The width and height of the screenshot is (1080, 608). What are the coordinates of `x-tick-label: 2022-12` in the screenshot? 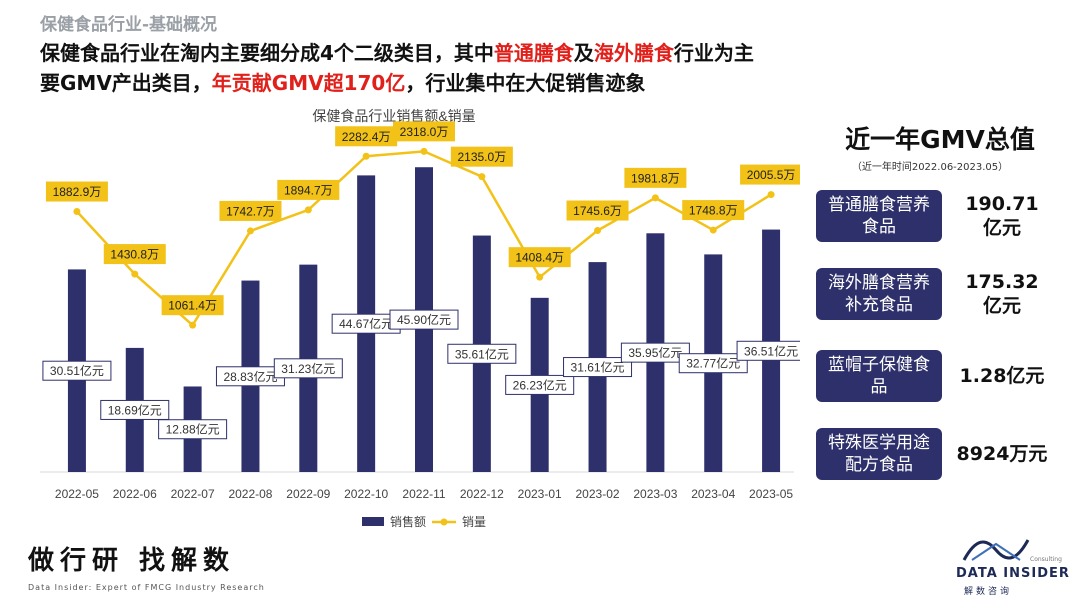 It's located at (482, 494).